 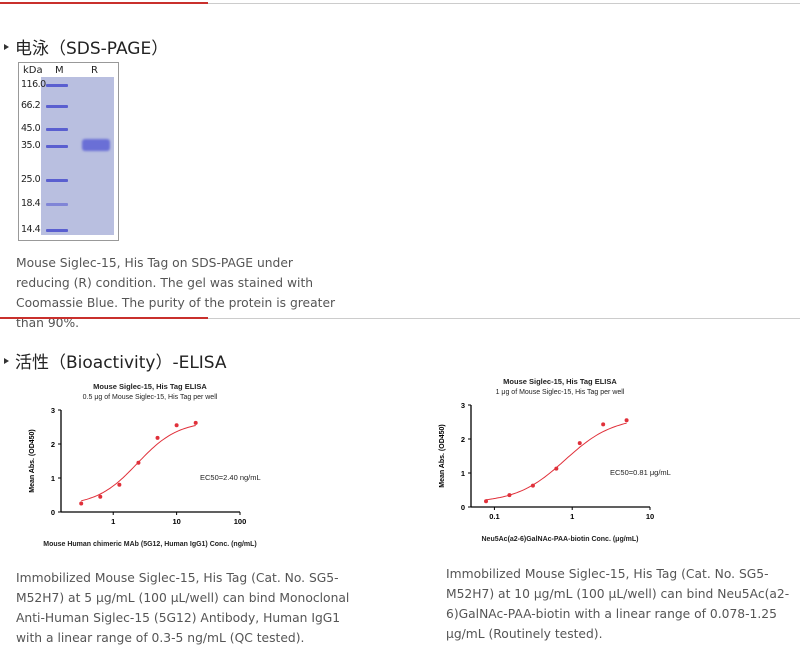 What do you see at coordinates (400, 318) in the screenshot?
I see `section-divider` at bounding box center [400, 318].